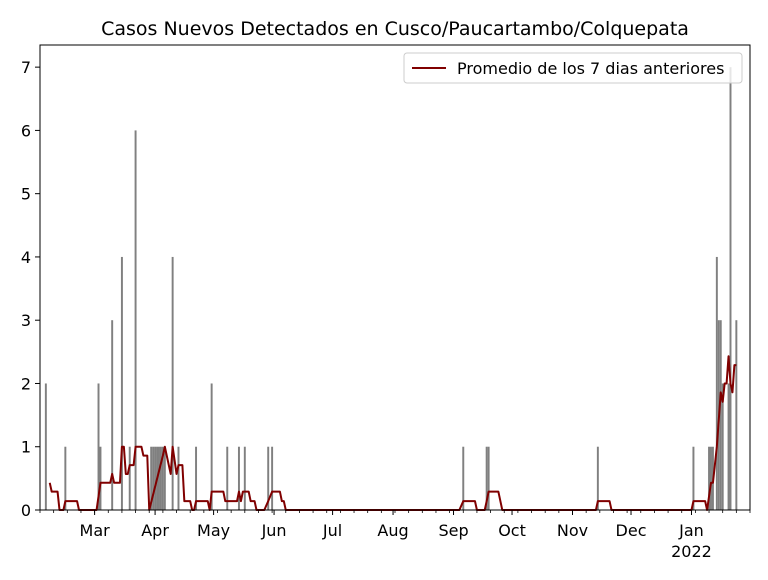  What do you see at coordinates (26, 510) in the screenshot?
I see `y-tick-label-0: 0` at bounding box center [26, 510].